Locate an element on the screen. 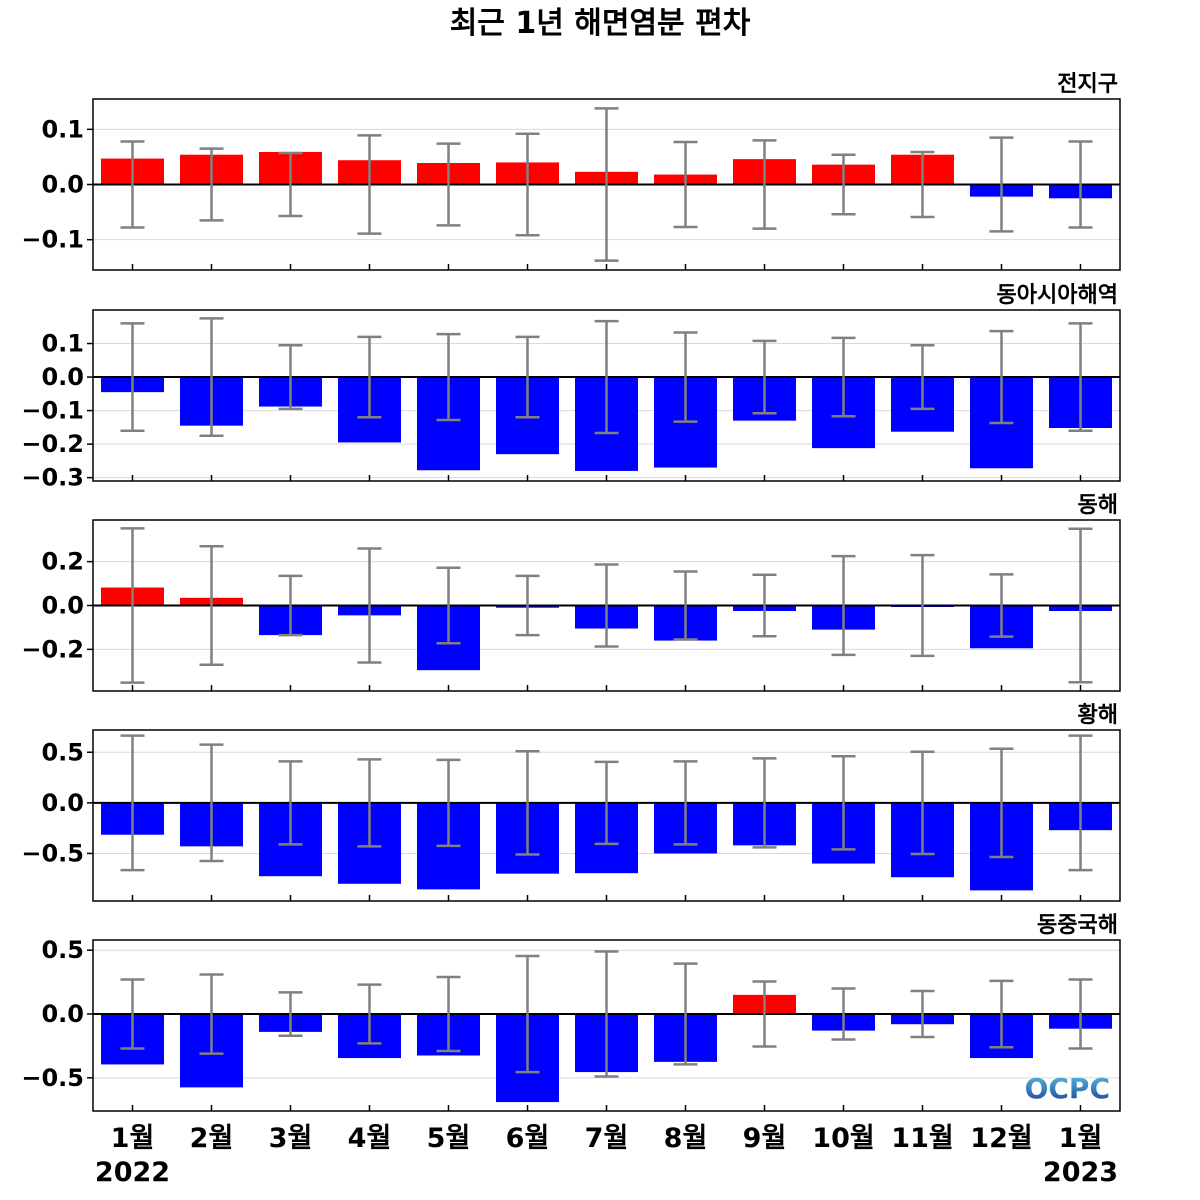 Image resolution: width=1200 pixels, height=1200 pixels. x-tick-label: 9월 is located at coordinates (765, 1138).